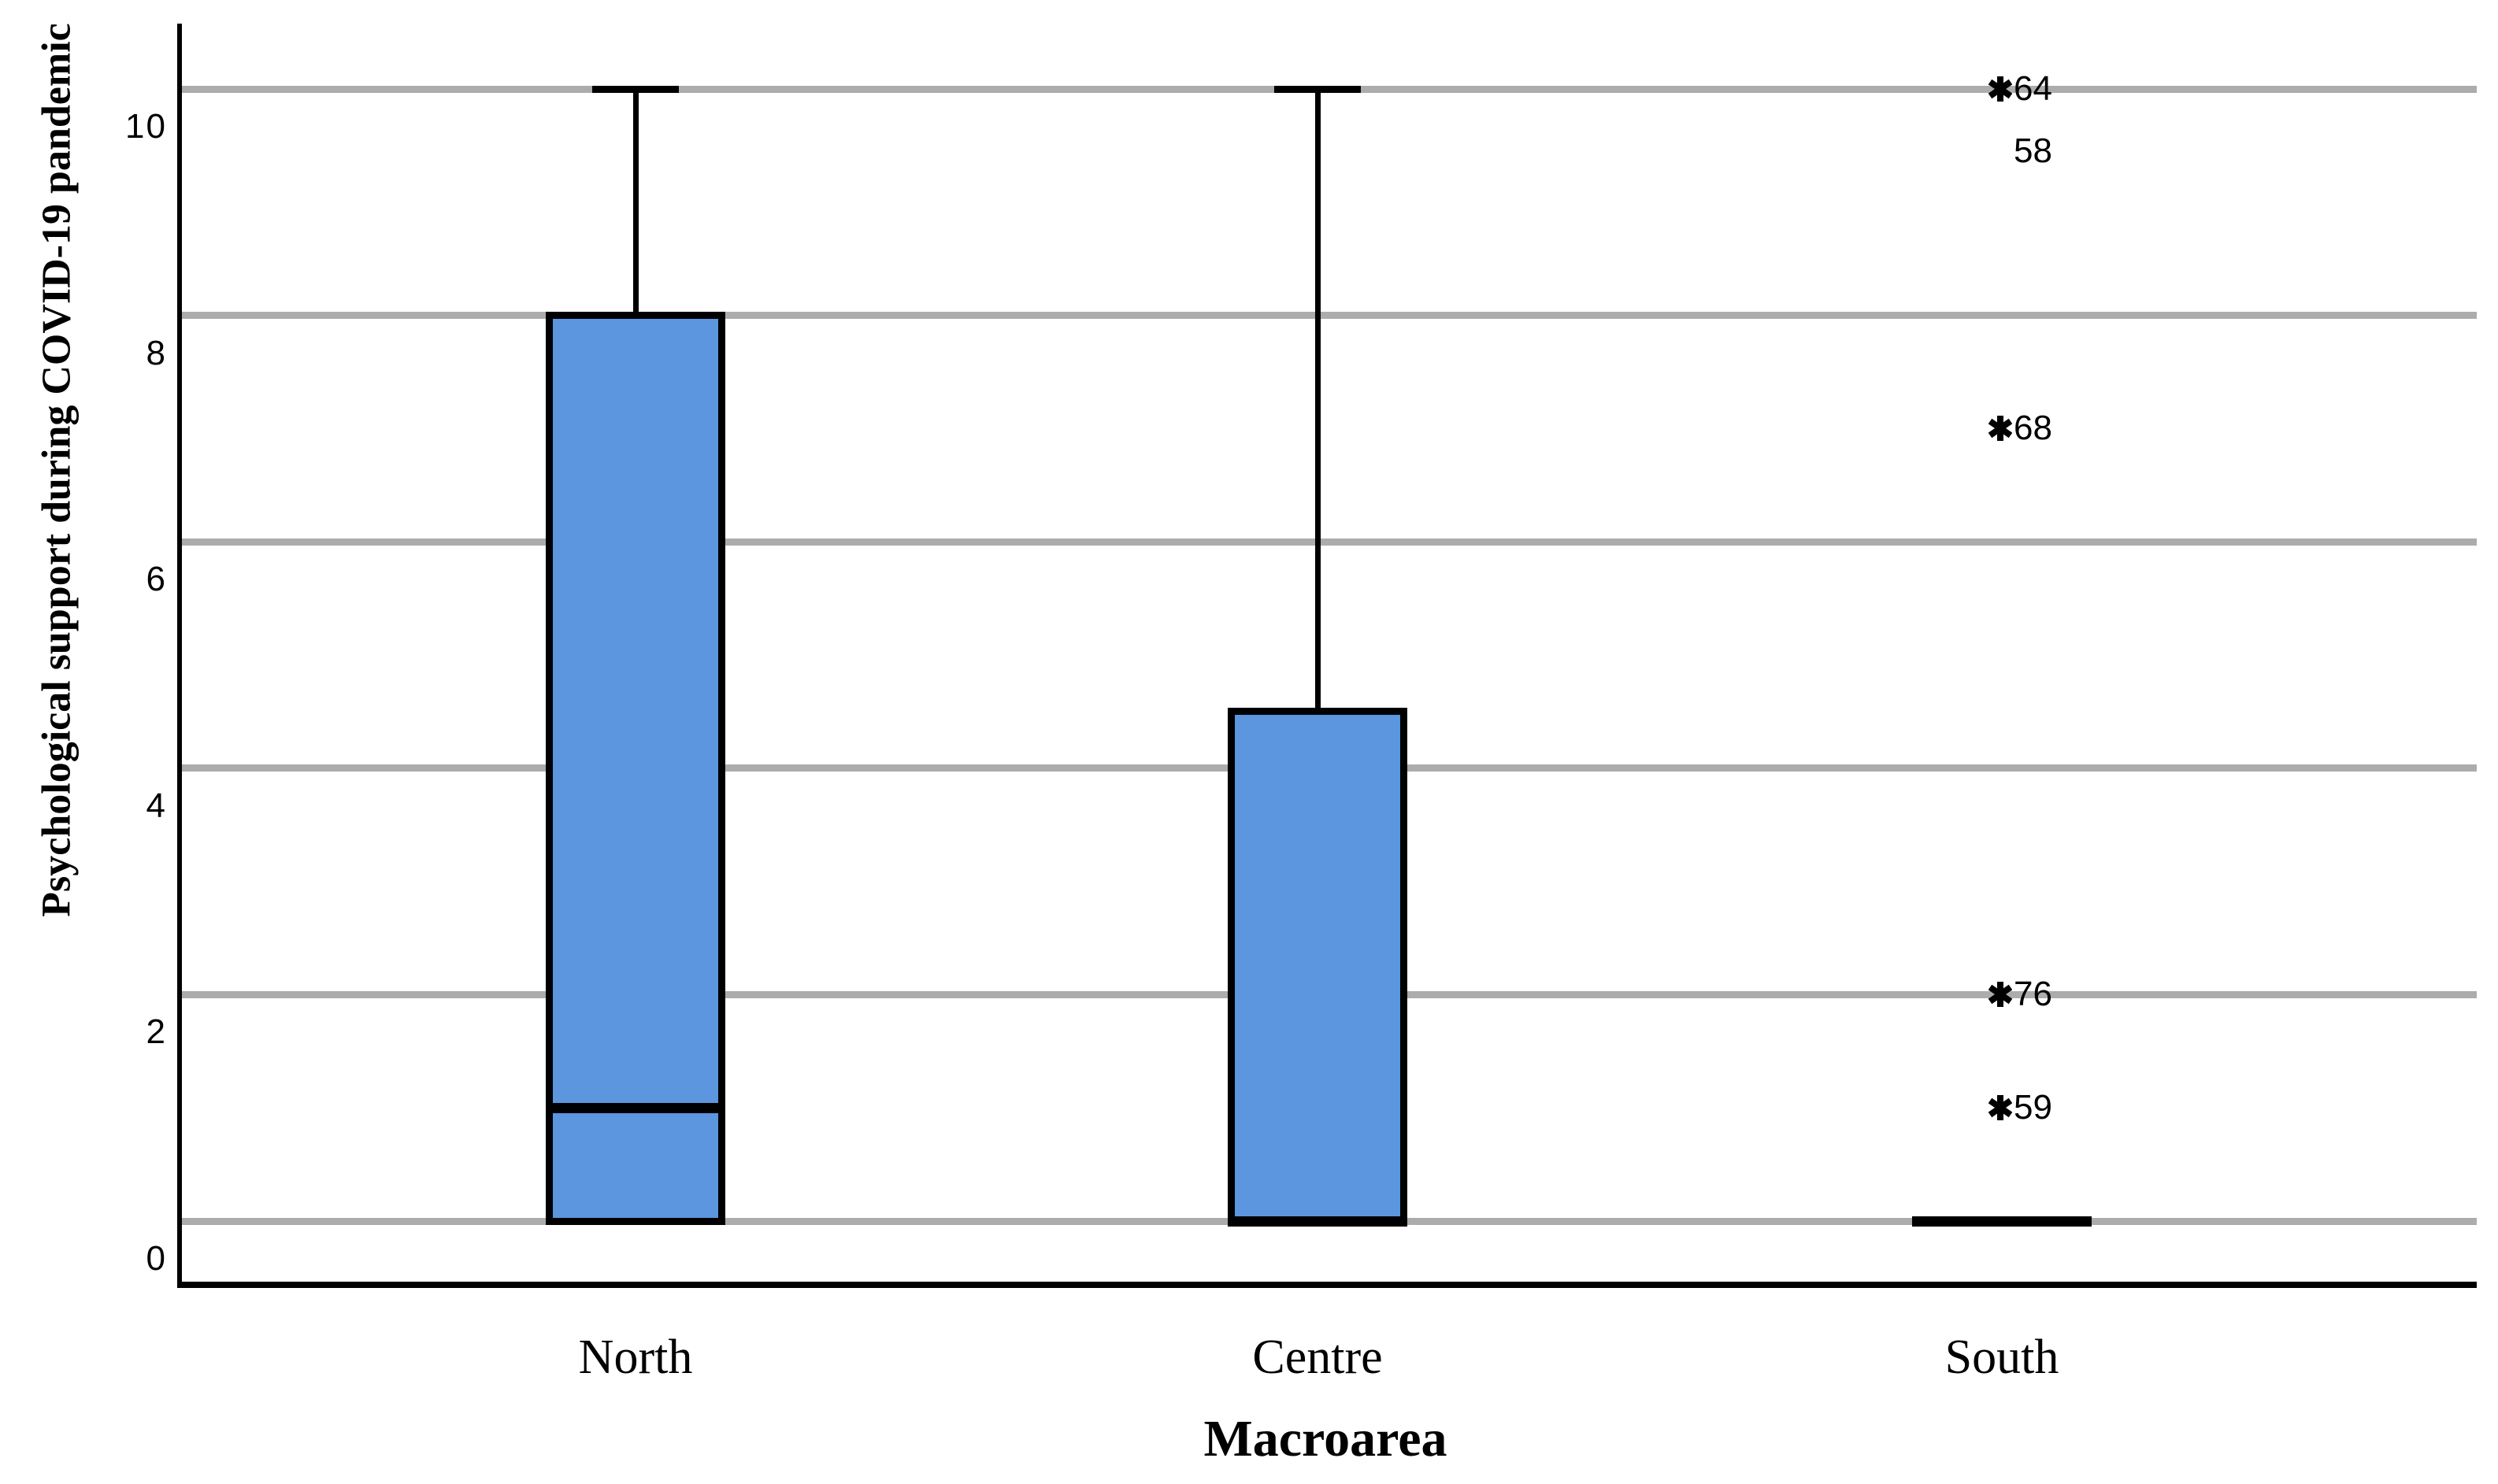  What do you see at coordinates (156, 353) in the screenshot?
I see `y-axis-tick-label: 8` at bounding box center [156, 353].